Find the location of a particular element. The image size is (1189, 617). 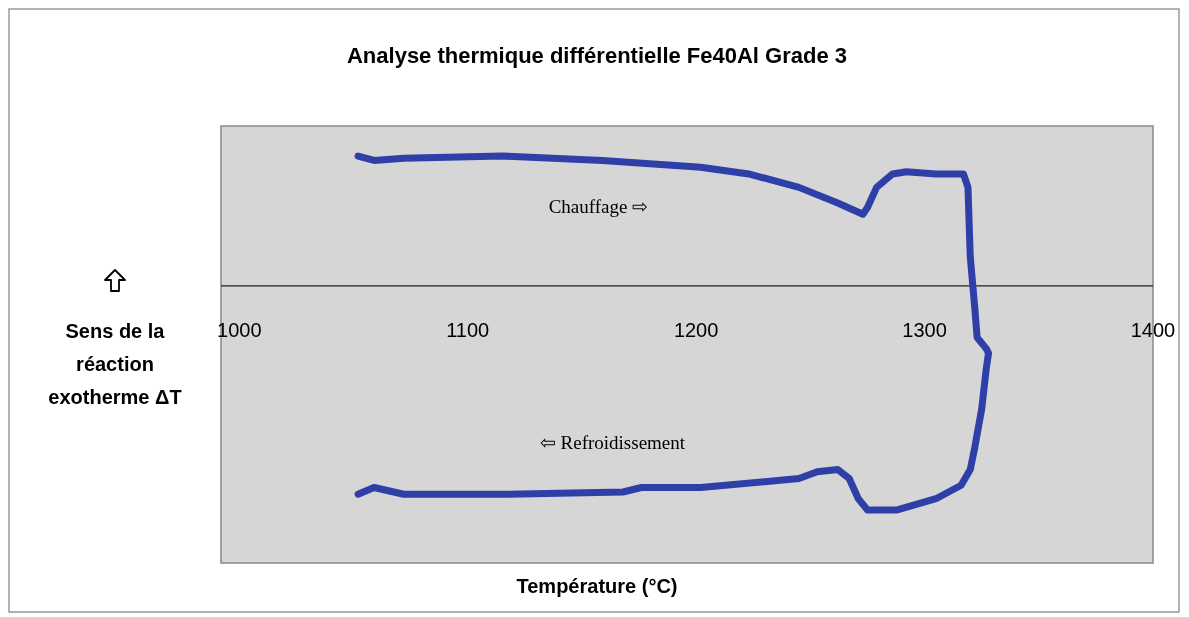

x-tick-label: 1400 is located at coordinates (1153, 329).